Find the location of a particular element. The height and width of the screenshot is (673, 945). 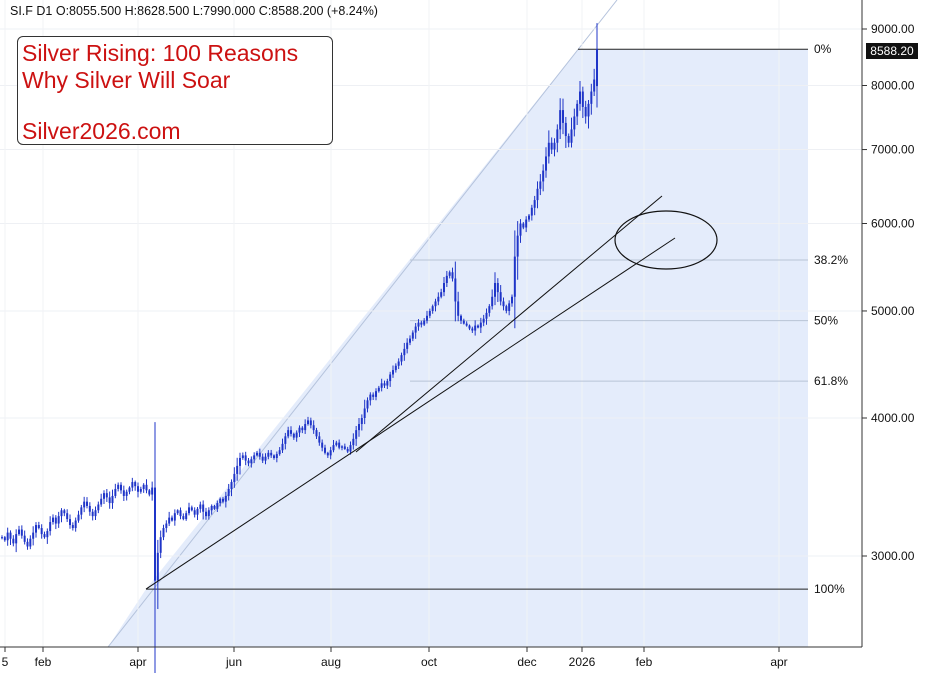

target-ellipse is located at coordinates (666, 240).